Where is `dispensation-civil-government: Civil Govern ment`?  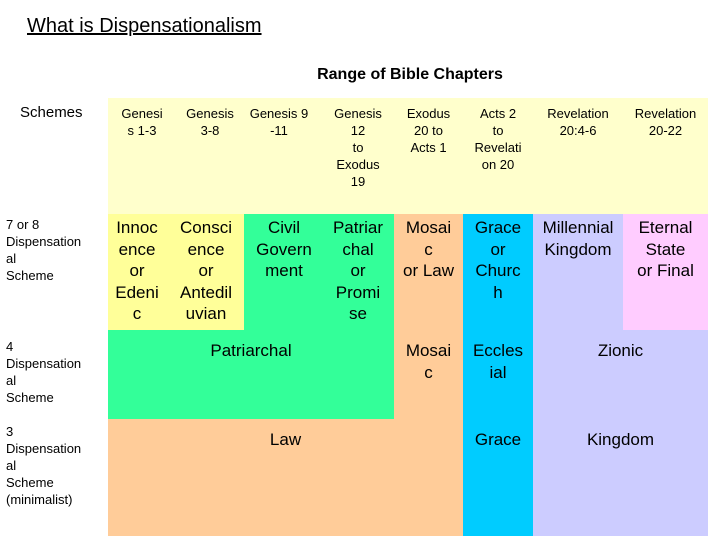 dispensation-civil-government: Civil Govern ment is located at coordinates (284, 249).